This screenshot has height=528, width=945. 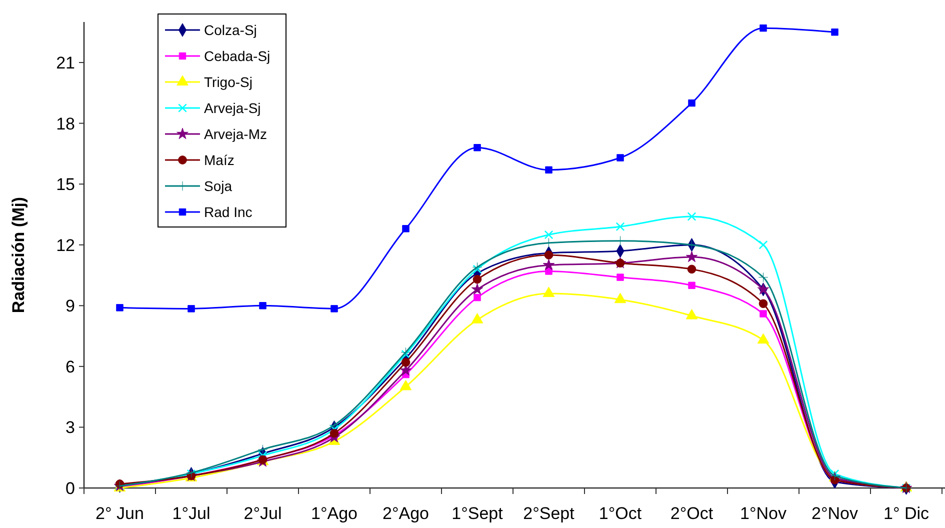 I want to click on x-tick-label: 2°Nov, so click(x=835, y=513).